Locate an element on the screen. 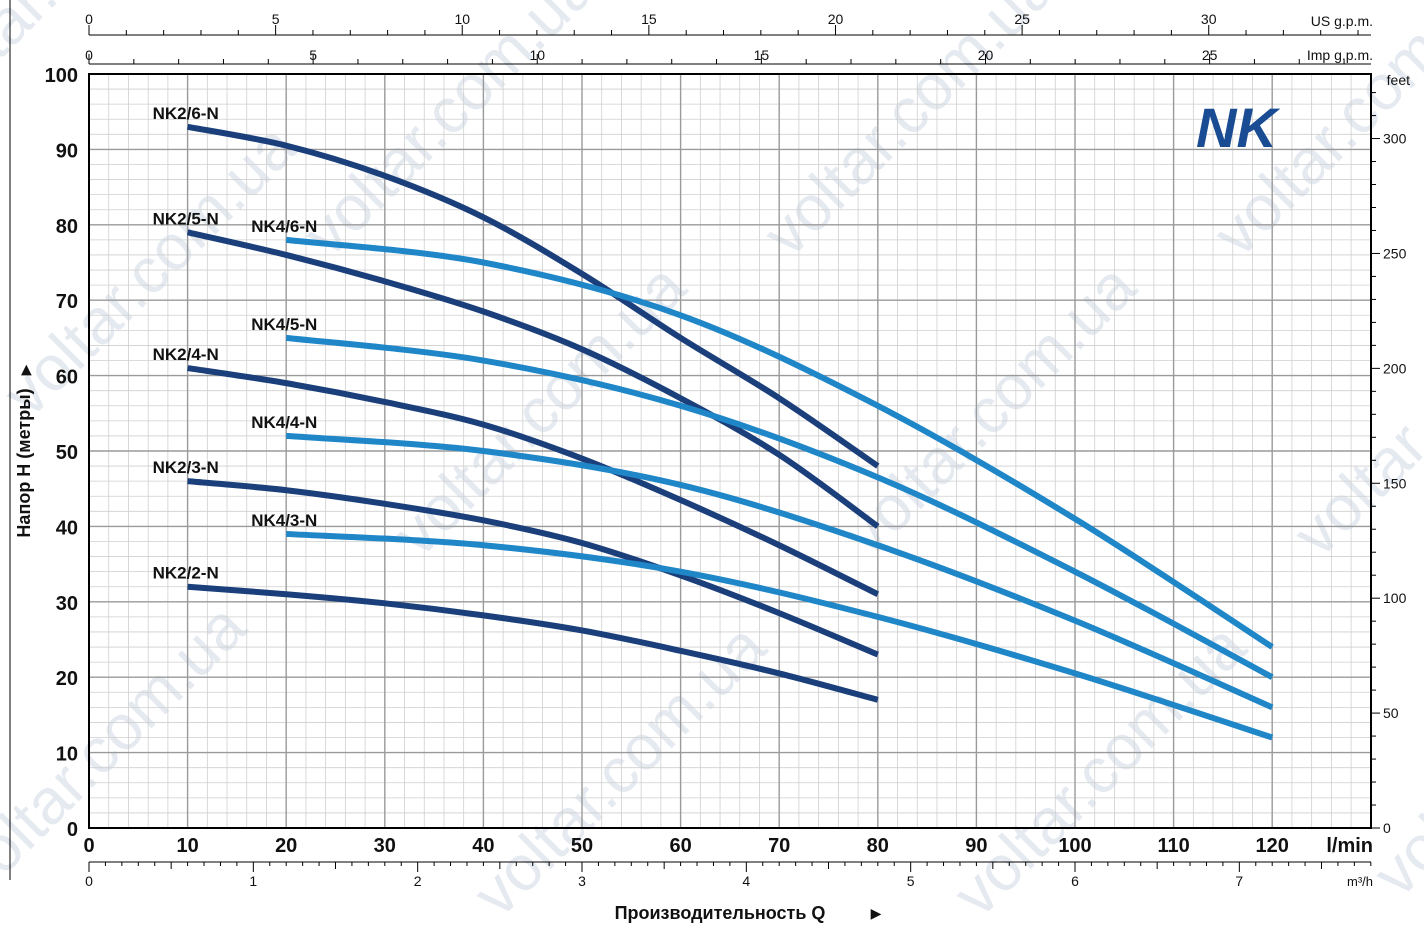 This screenshot has height=929, width=1424. m3h-tick-label: 6 is located at coordinates (1075, 881).